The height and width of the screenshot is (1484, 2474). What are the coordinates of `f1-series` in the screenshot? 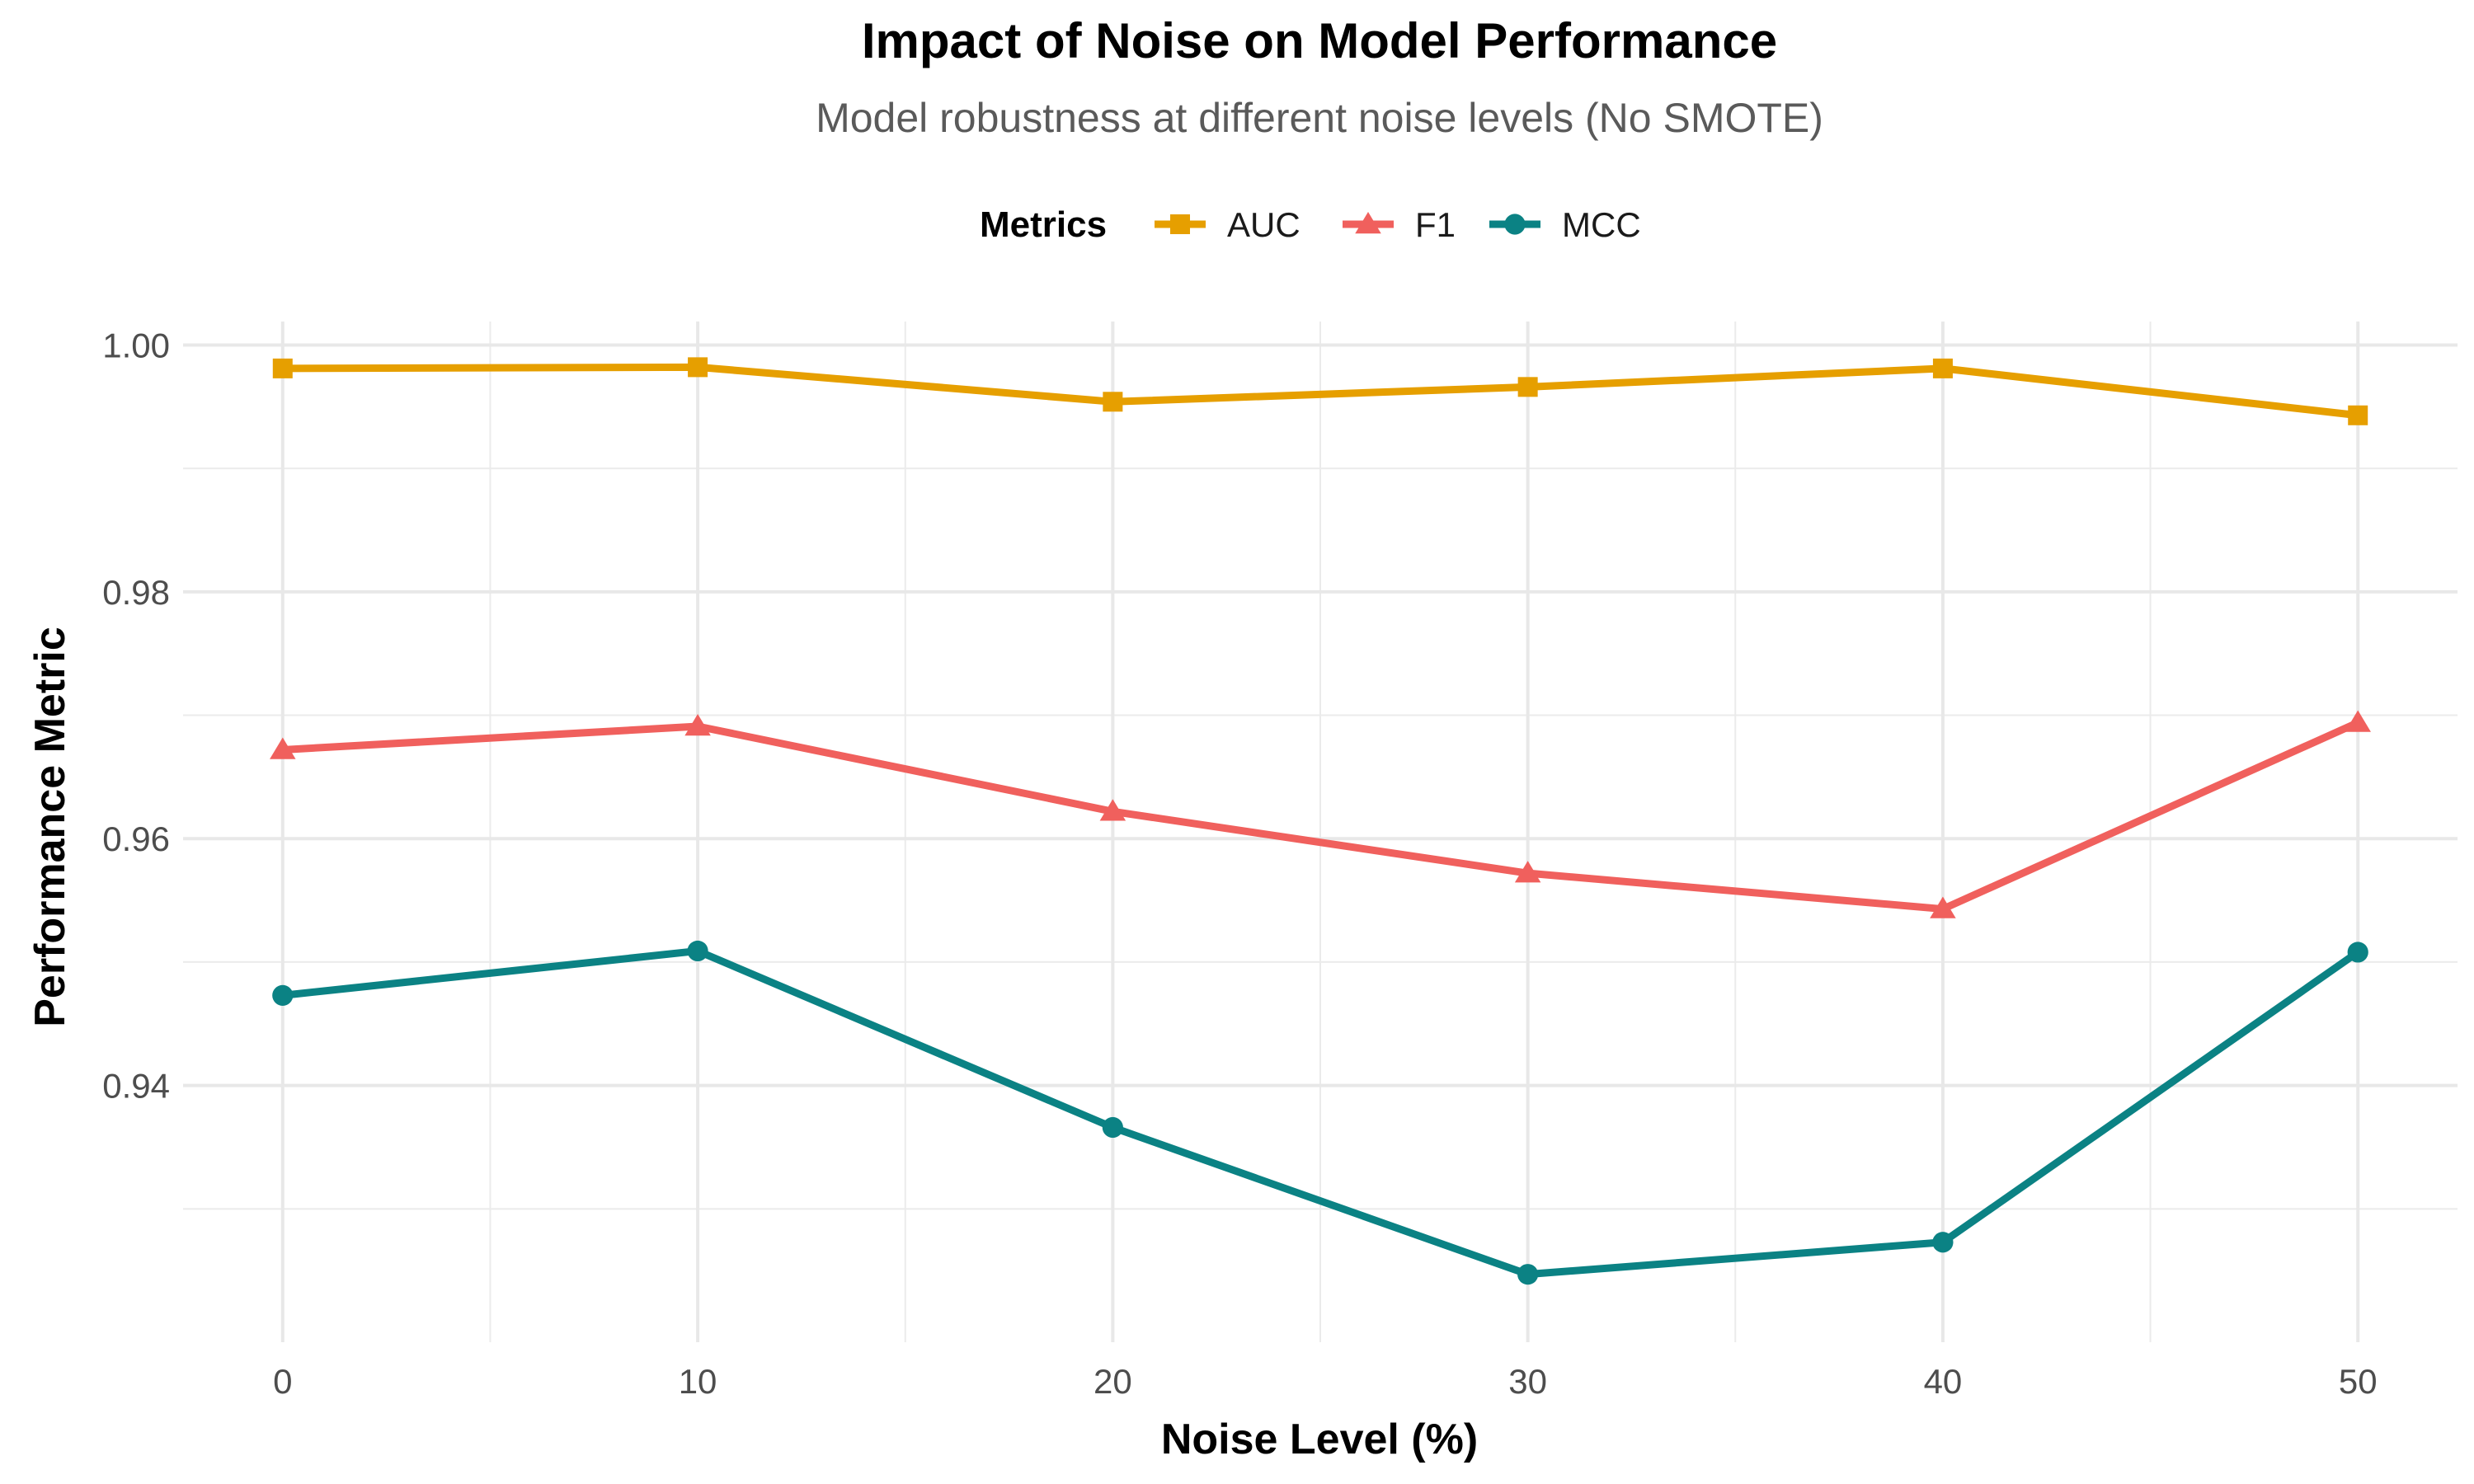 It's located at (1320, 814).